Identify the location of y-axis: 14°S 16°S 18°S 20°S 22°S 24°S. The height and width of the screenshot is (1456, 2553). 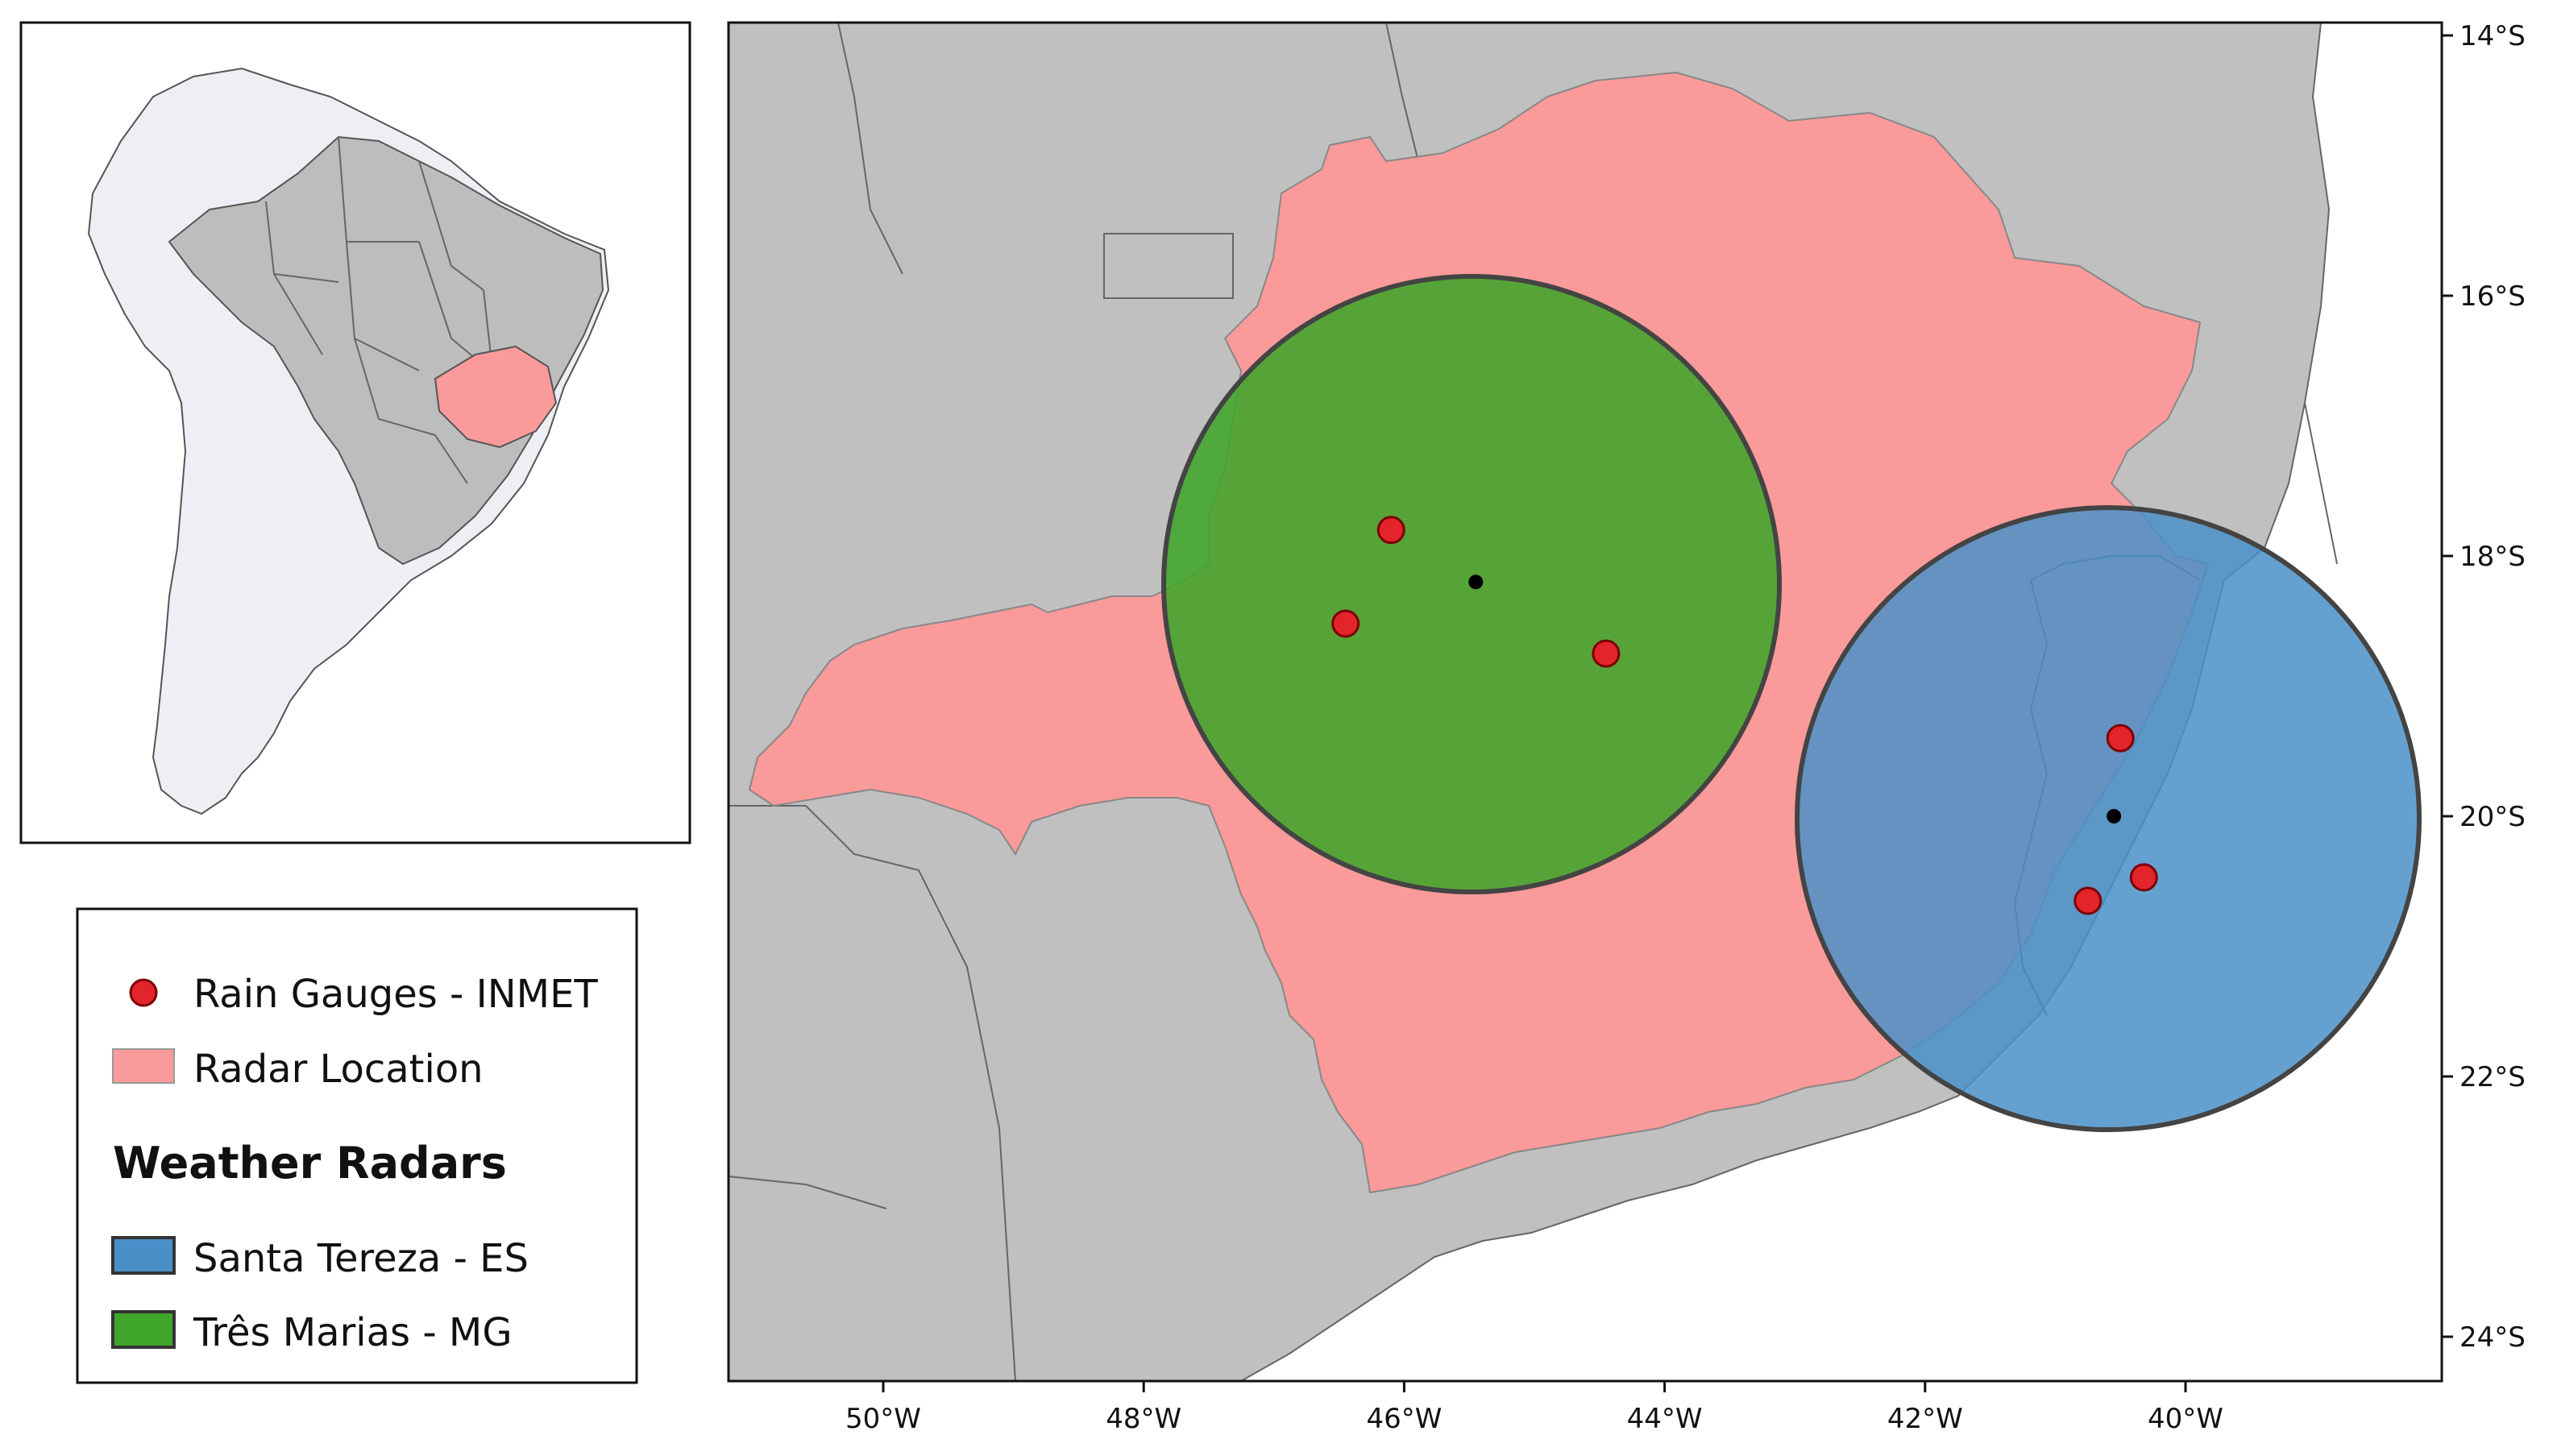
(2484, 687).